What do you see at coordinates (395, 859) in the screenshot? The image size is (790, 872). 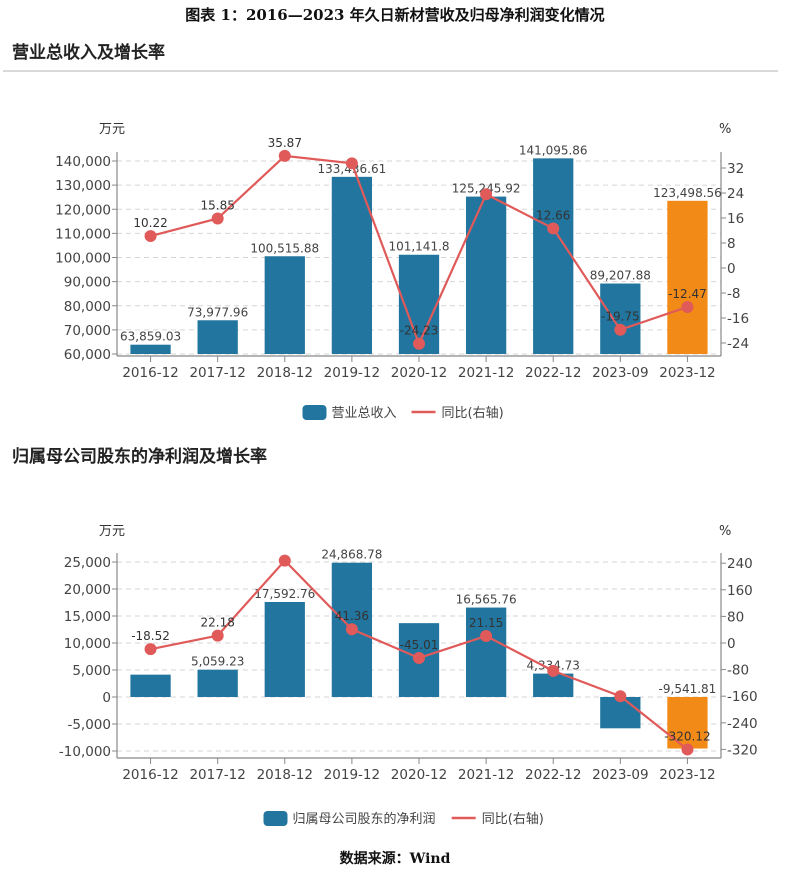 I see `data-source: 数据来源：Wind` at bounding box center [395, 859].